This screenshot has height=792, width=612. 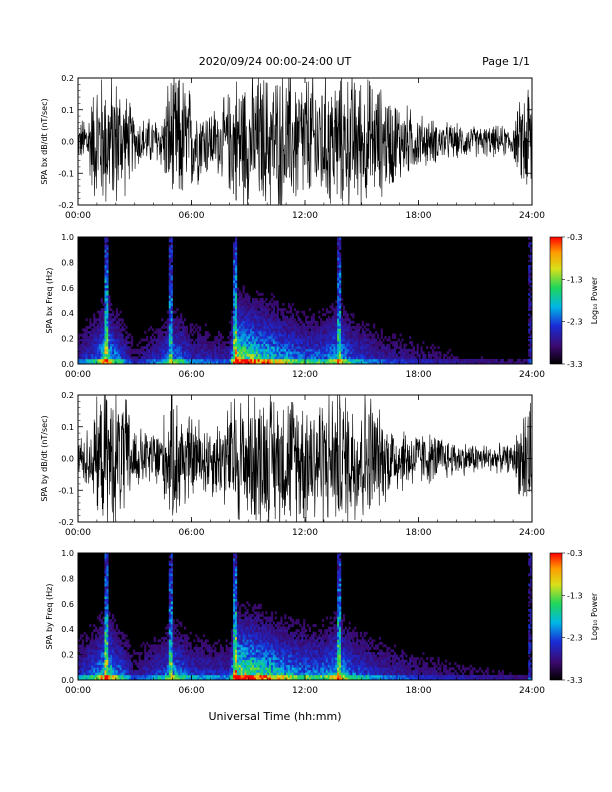 I want to click on y-axis-label: SPA by Freq (Hz), so click(x=49, y=617).